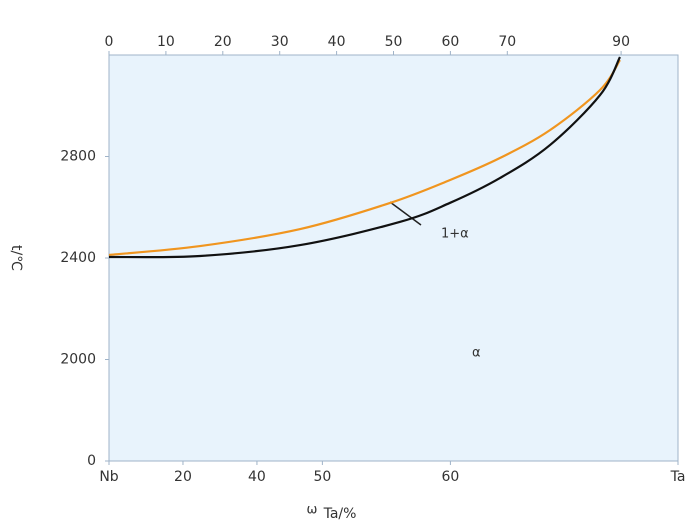  Describe the element at coordinates (507, 42) in the screenshot. I see `x-tick-label: 70` at that location.